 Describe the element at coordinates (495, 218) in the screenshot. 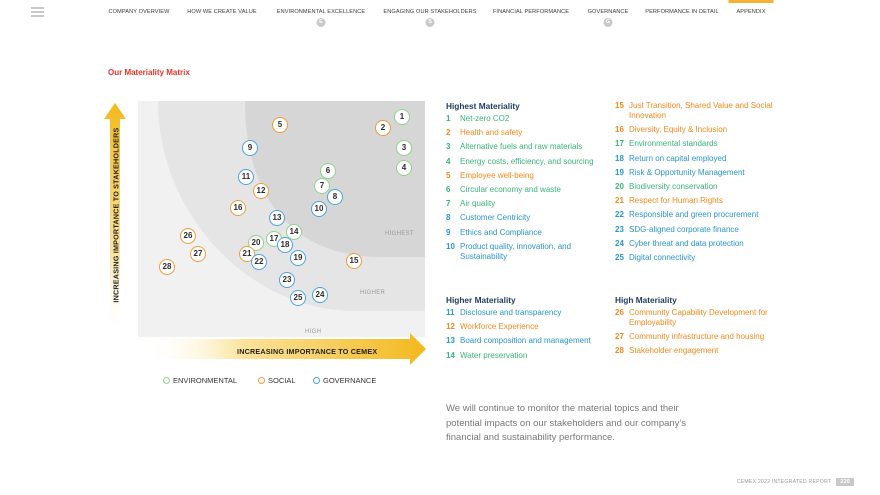

I see `topic-label: Customer Centricity` at that location.